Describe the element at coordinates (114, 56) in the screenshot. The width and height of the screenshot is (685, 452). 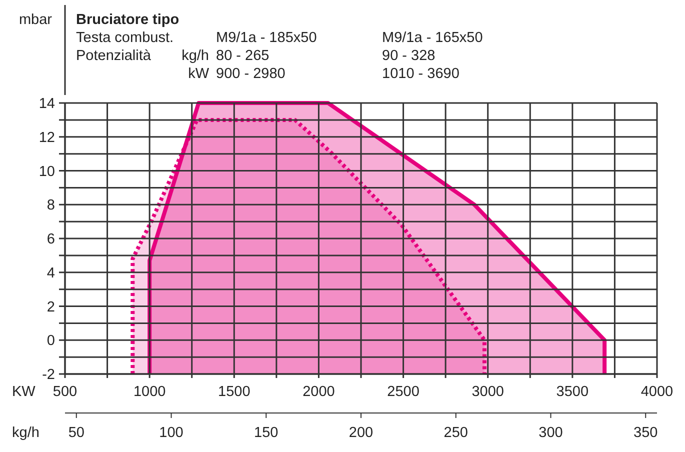
I see `text: Potenzialità` at that location.